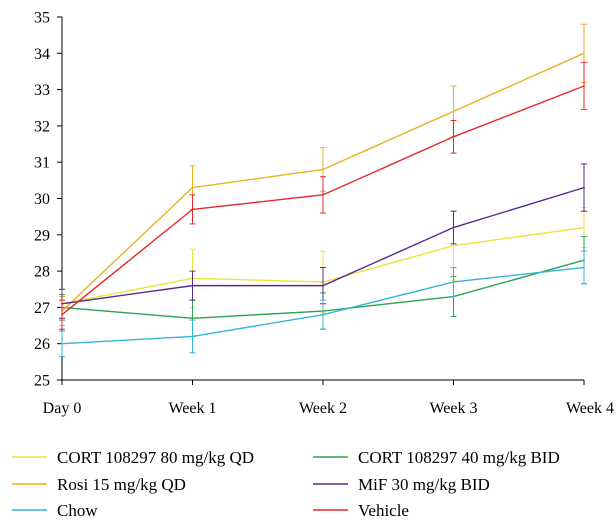  Describe the element at coordinates (383, 510) in the screenshot. I see `legend-label: Vehicle` at that location.